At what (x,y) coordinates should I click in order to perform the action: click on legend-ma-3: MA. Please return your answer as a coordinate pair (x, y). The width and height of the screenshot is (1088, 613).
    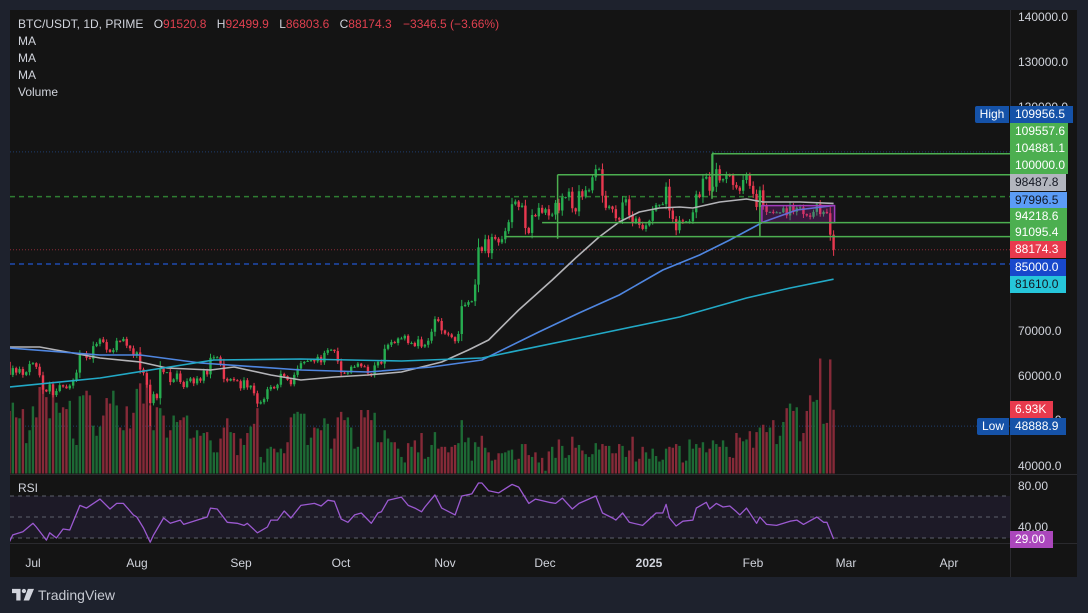
    Looking at the image, I should click on (27, 75).